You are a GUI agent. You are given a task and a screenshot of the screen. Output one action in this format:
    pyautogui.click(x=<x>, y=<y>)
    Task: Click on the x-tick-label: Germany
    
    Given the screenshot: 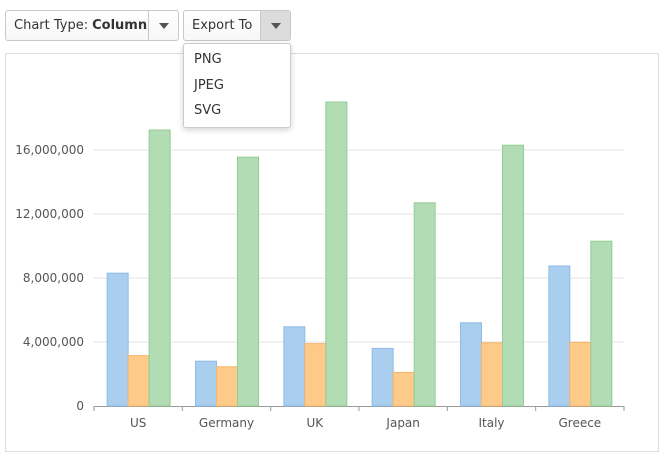 What is the action you would take?
    pyautogui.click(x=226, y=423)
    